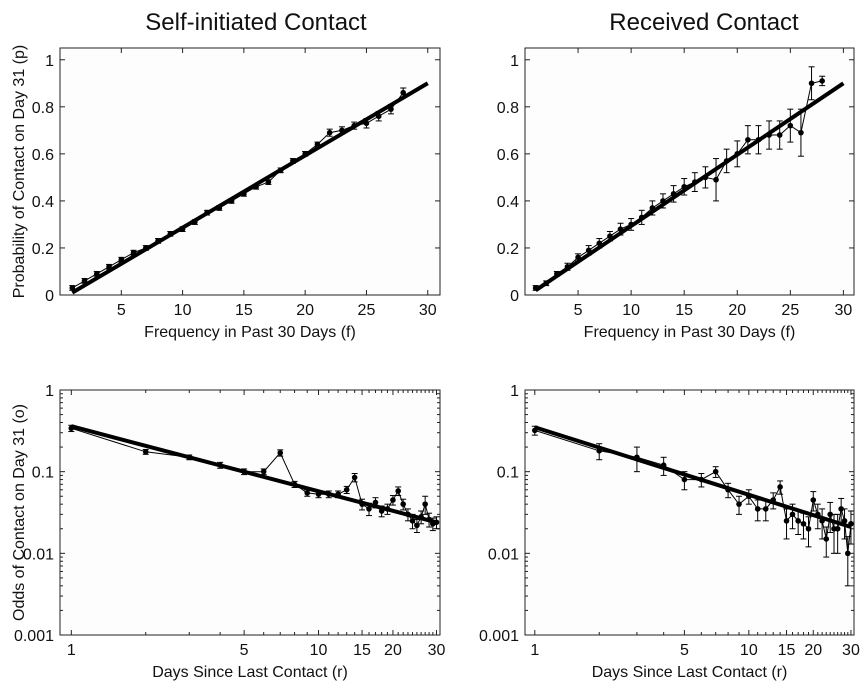 This screenshot has height=685, width=860. I want to click on data-line, so click(679, 184).